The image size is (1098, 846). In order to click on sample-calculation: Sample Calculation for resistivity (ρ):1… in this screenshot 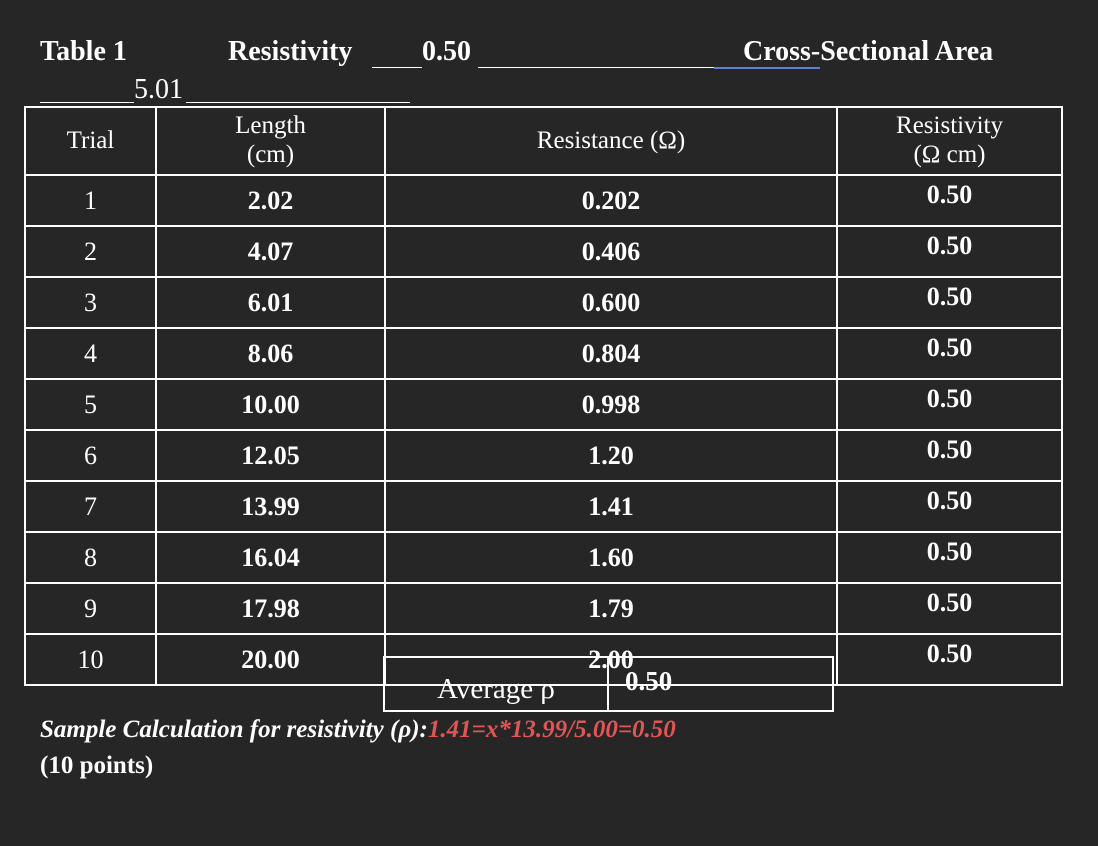, I will do `click(358, 730)`.